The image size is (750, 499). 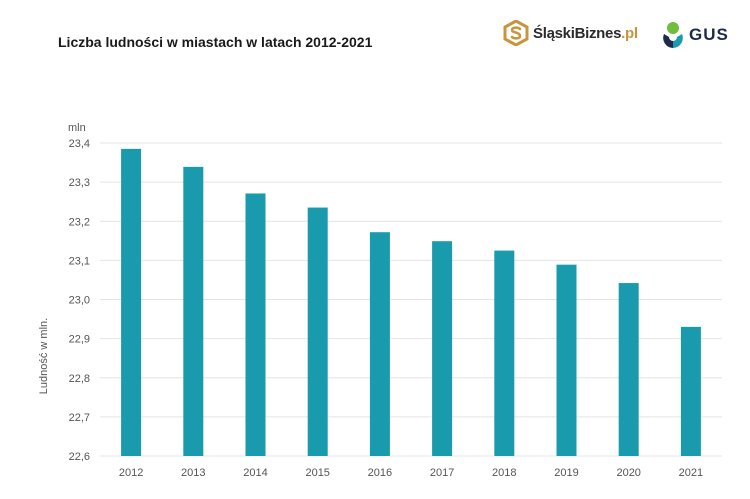 What do you see at coordinates (79, 340) in the screenshot?
I see `y-tick-label: 22,9` at bounding box center [79, 340].